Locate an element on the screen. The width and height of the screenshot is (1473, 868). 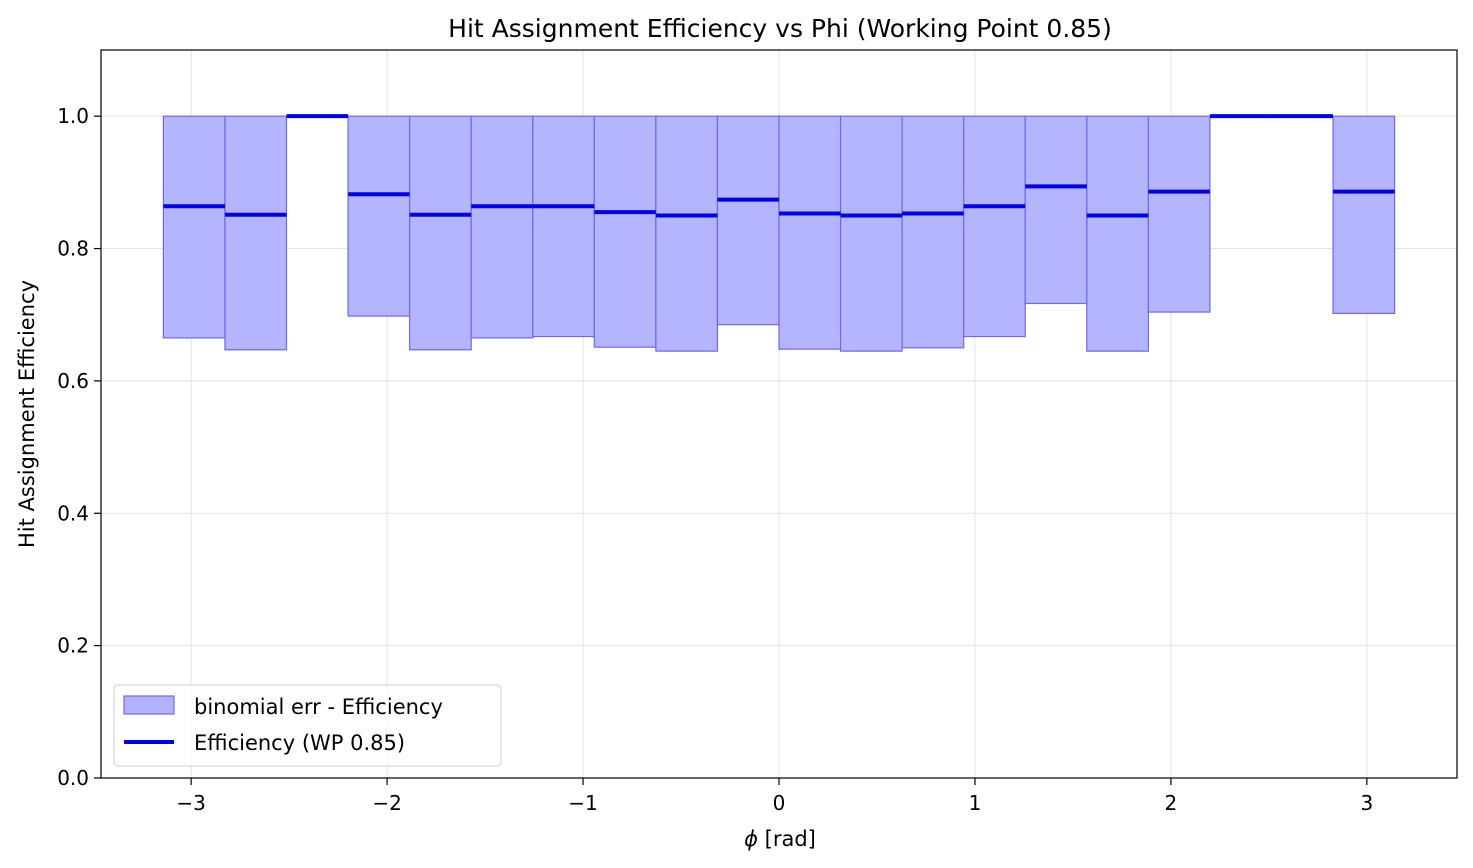
y-tick-label: 0.2 is located at coordinates (73, 646).